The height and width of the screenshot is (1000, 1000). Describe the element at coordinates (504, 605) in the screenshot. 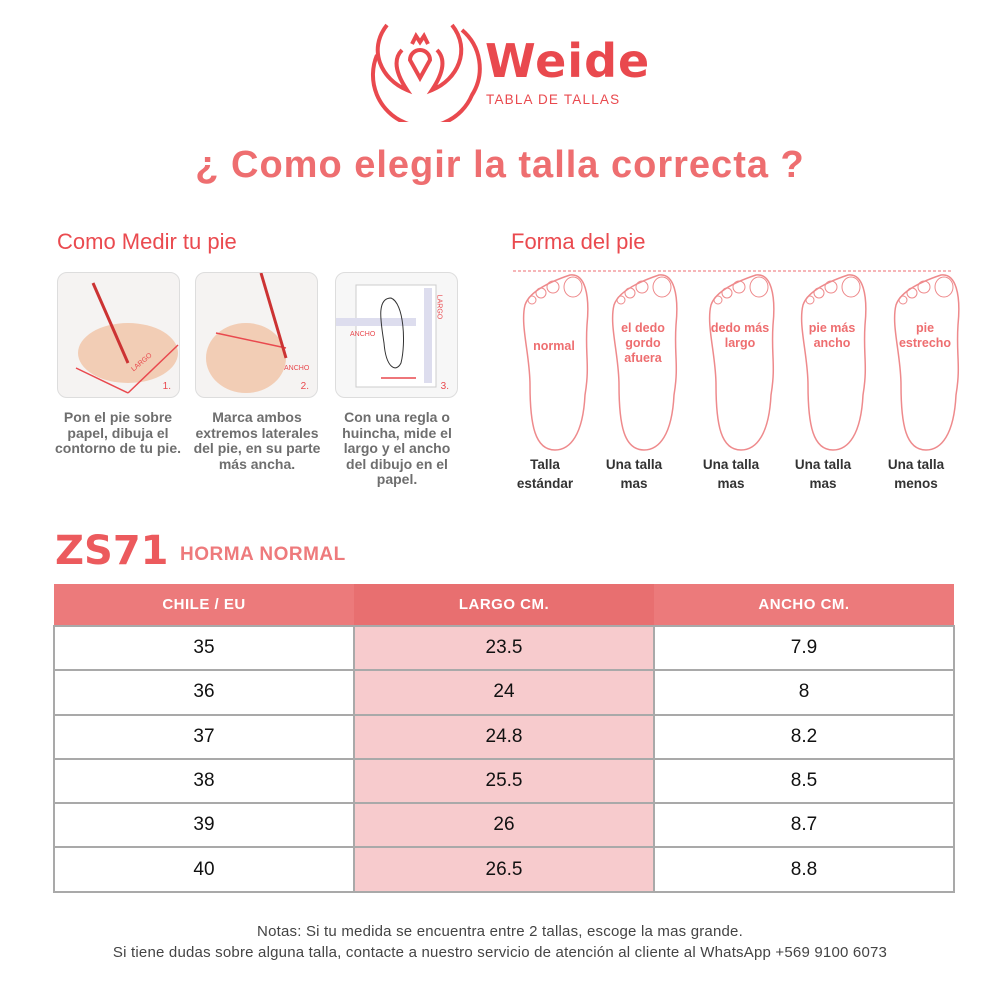

I see `header-largo: LARGO CM.` at that location.